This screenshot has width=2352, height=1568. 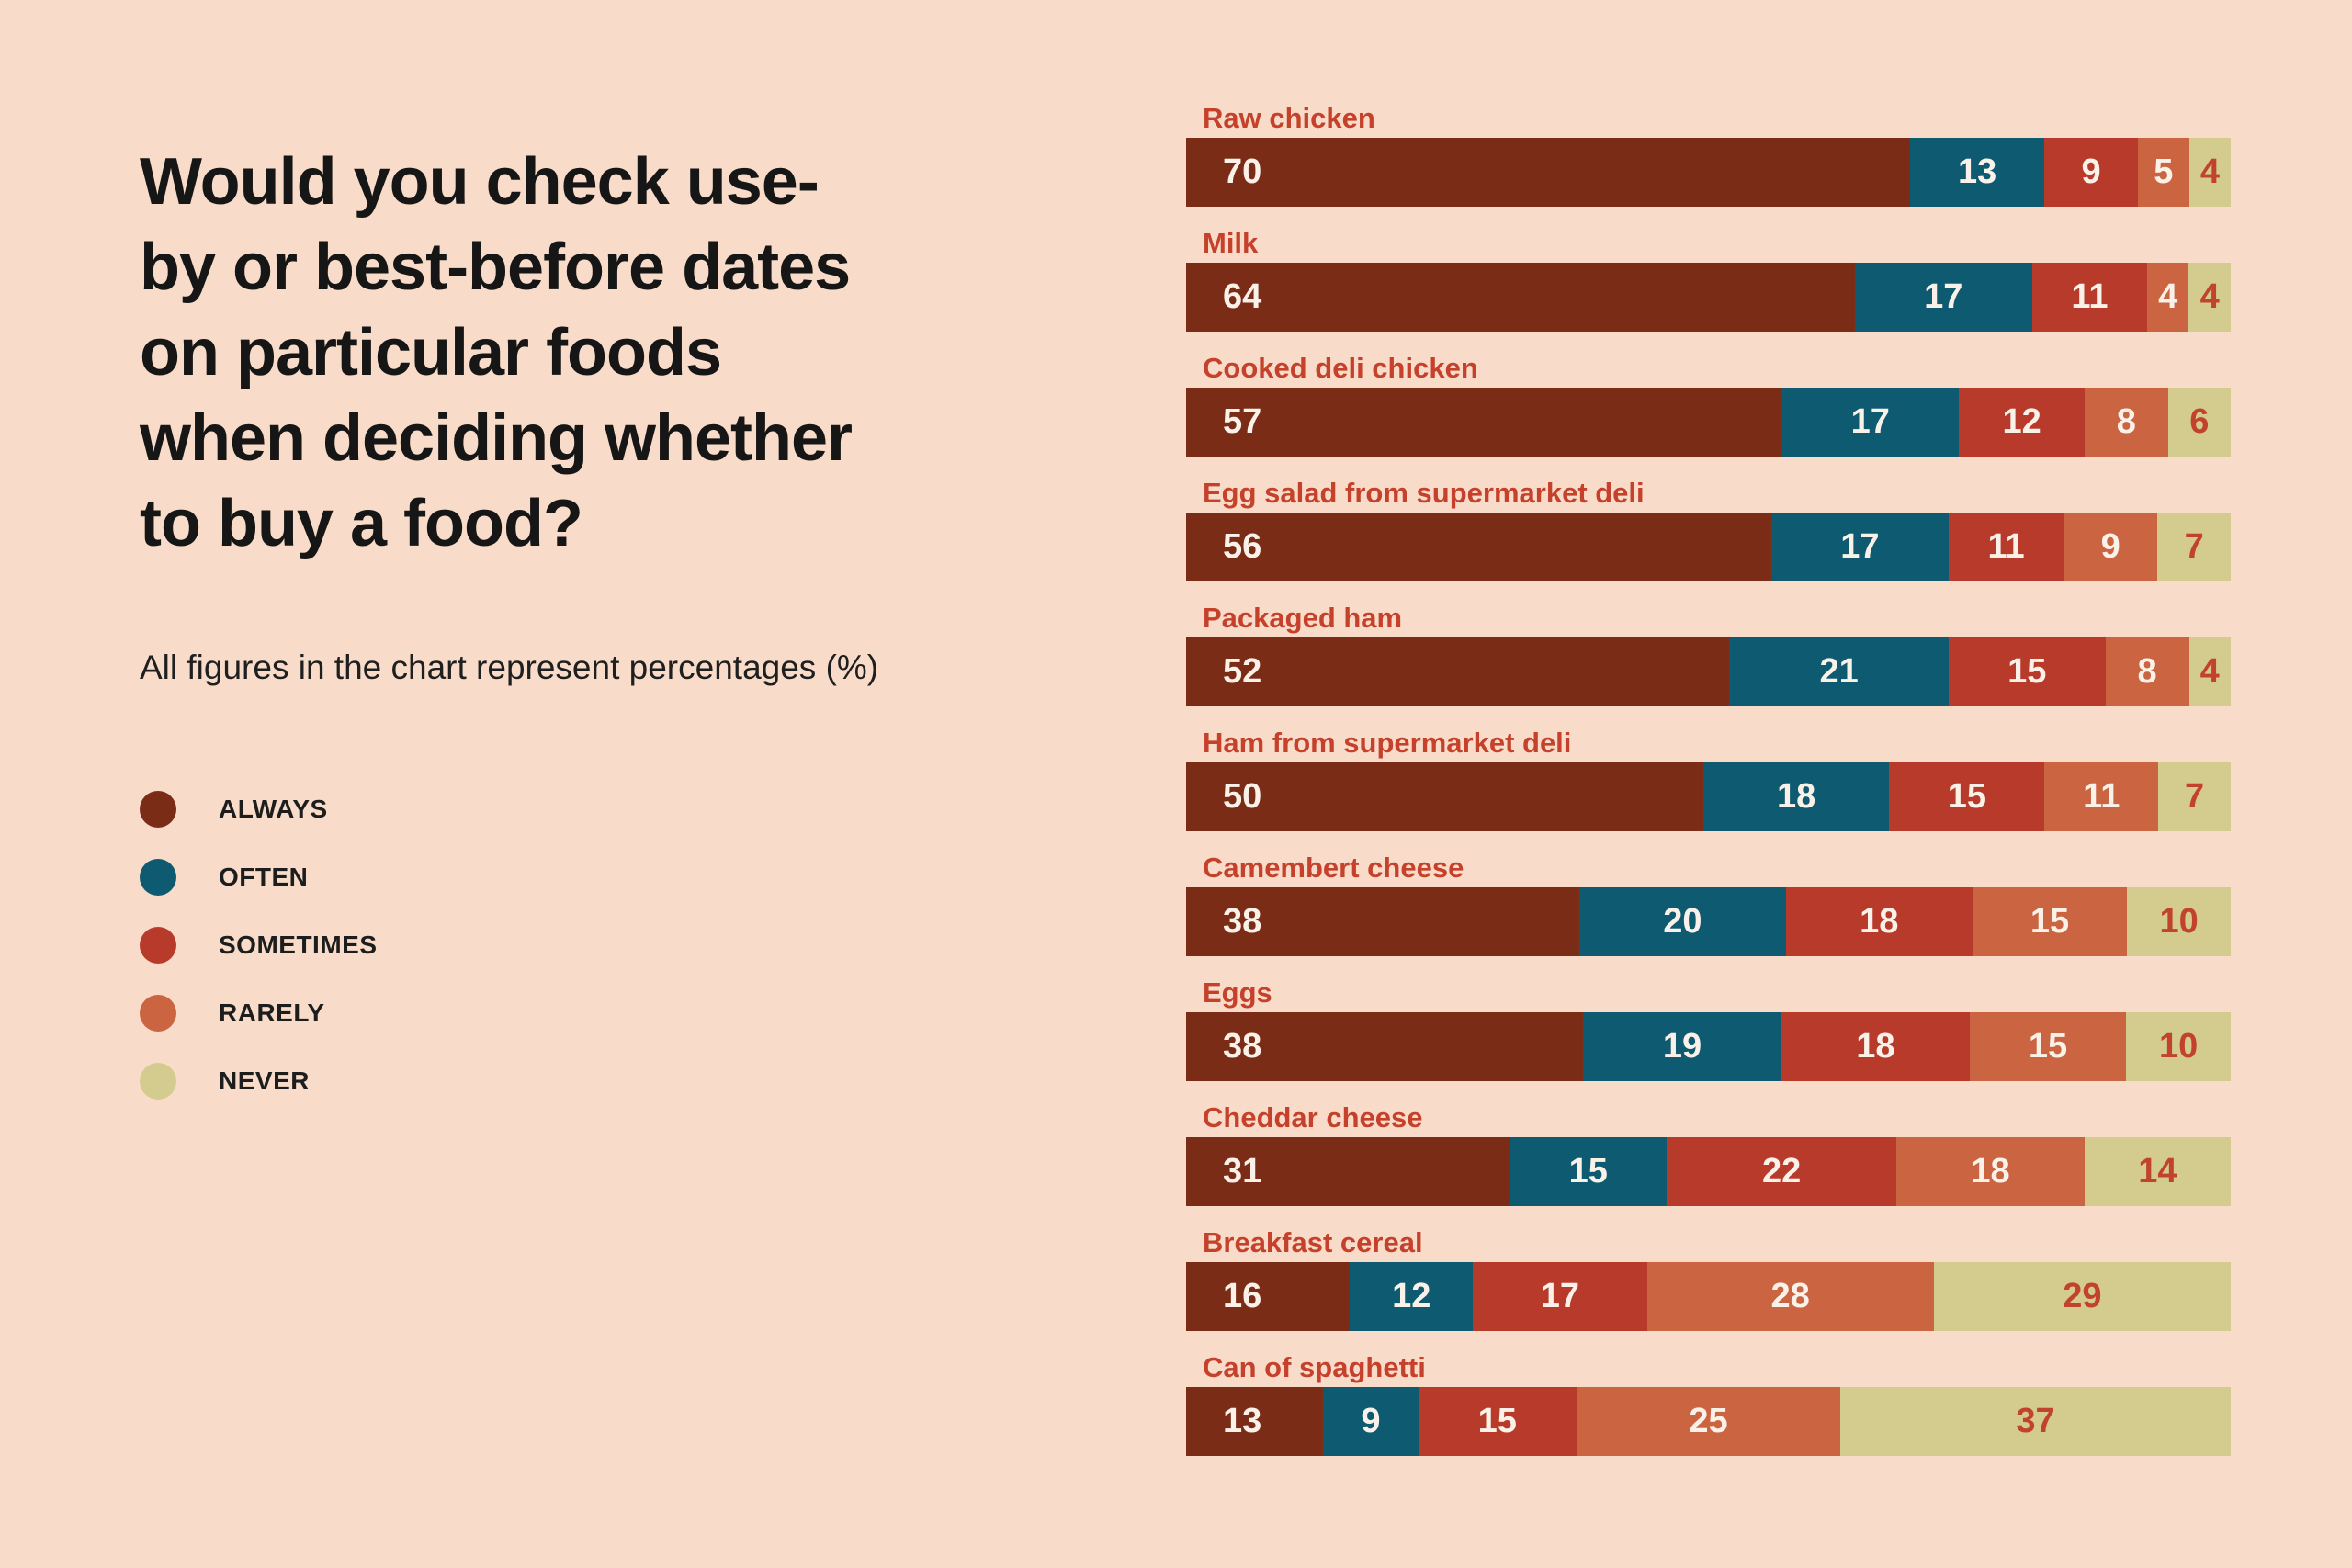 What do you see at coordinates (1314, 1367) in the screenshot?
I see `bar-category-label: Can of spaghetti` at bounding box center [1314, 1367].